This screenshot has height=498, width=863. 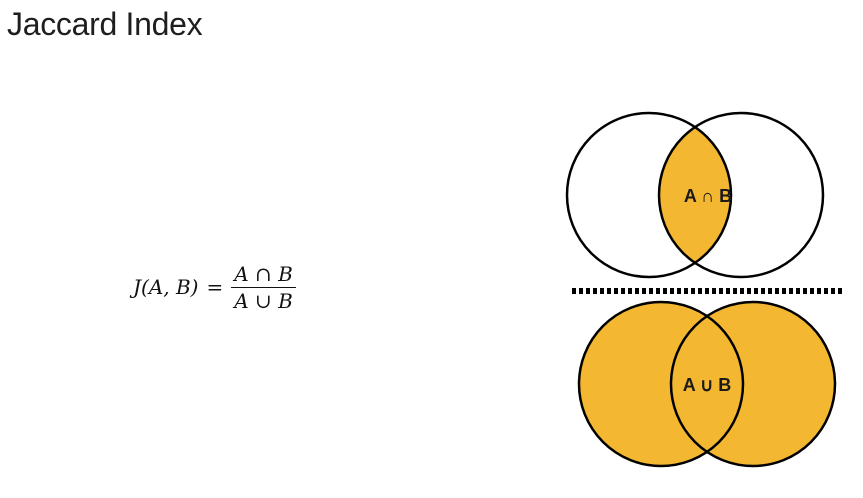 I want to click on formula-numerator: A ∩ B, so click(x=263, y=273).